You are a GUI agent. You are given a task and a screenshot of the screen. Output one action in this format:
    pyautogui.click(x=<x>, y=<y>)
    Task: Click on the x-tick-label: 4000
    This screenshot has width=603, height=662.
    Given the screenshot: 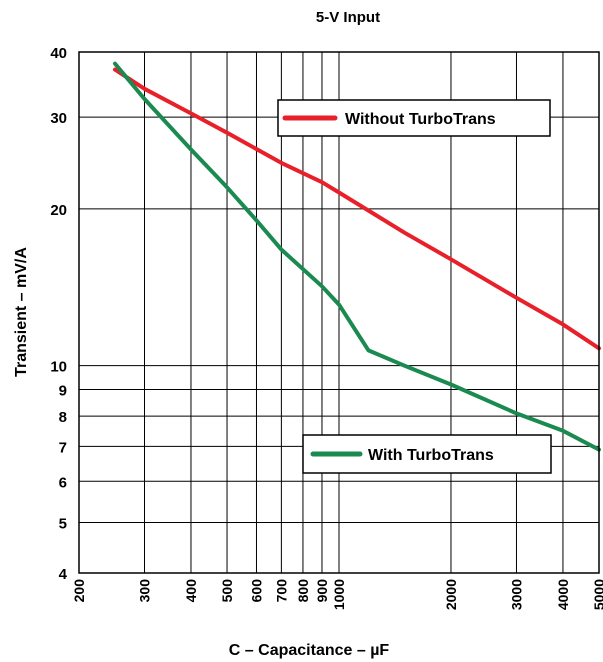 What is the action you would take?
    pyautogui.click(x=563, y=594)
    